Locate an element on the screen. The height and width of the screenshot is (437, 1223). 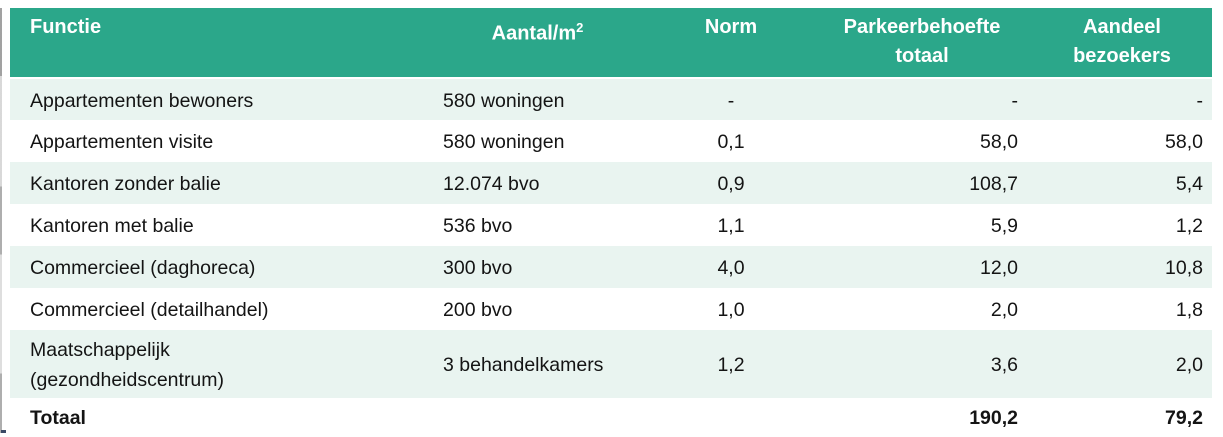
cell-parkeerbehoefte: - is located at coordinates (922, 99).